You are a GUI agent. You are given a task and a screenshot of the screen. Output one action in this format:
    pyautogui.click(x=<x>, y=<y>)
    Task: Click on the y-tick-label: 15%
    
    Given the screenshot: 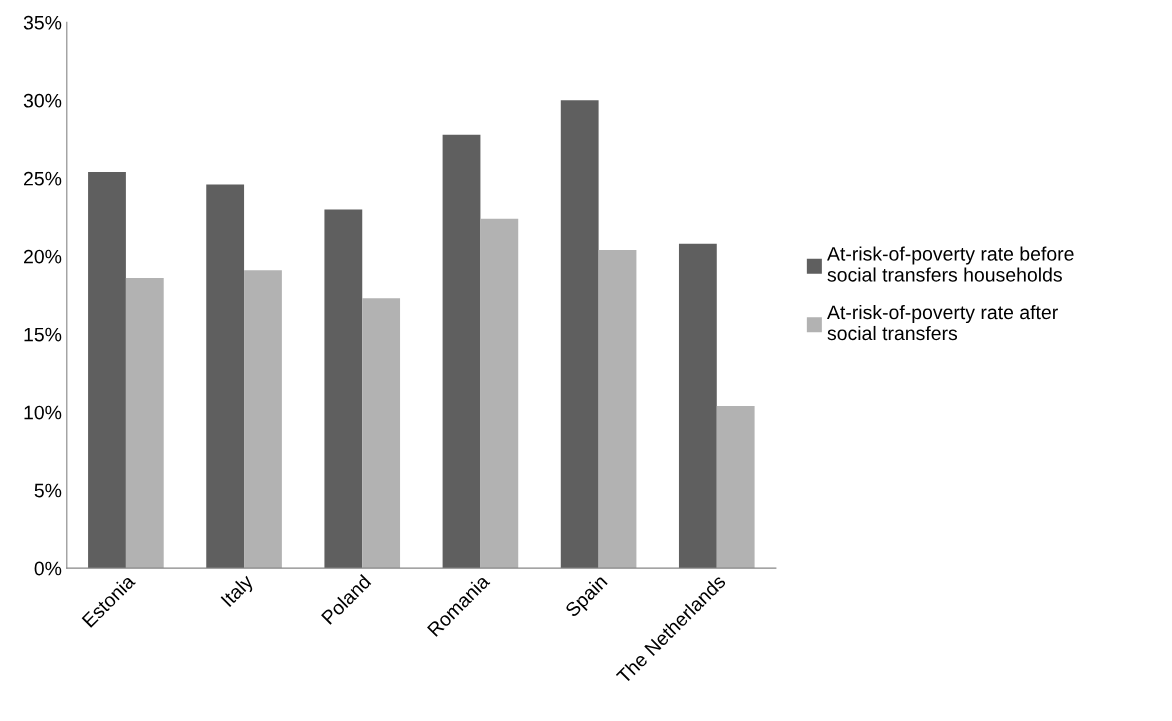 What is the action you would take?
    pyautogui.click(x=43, y=334)
    